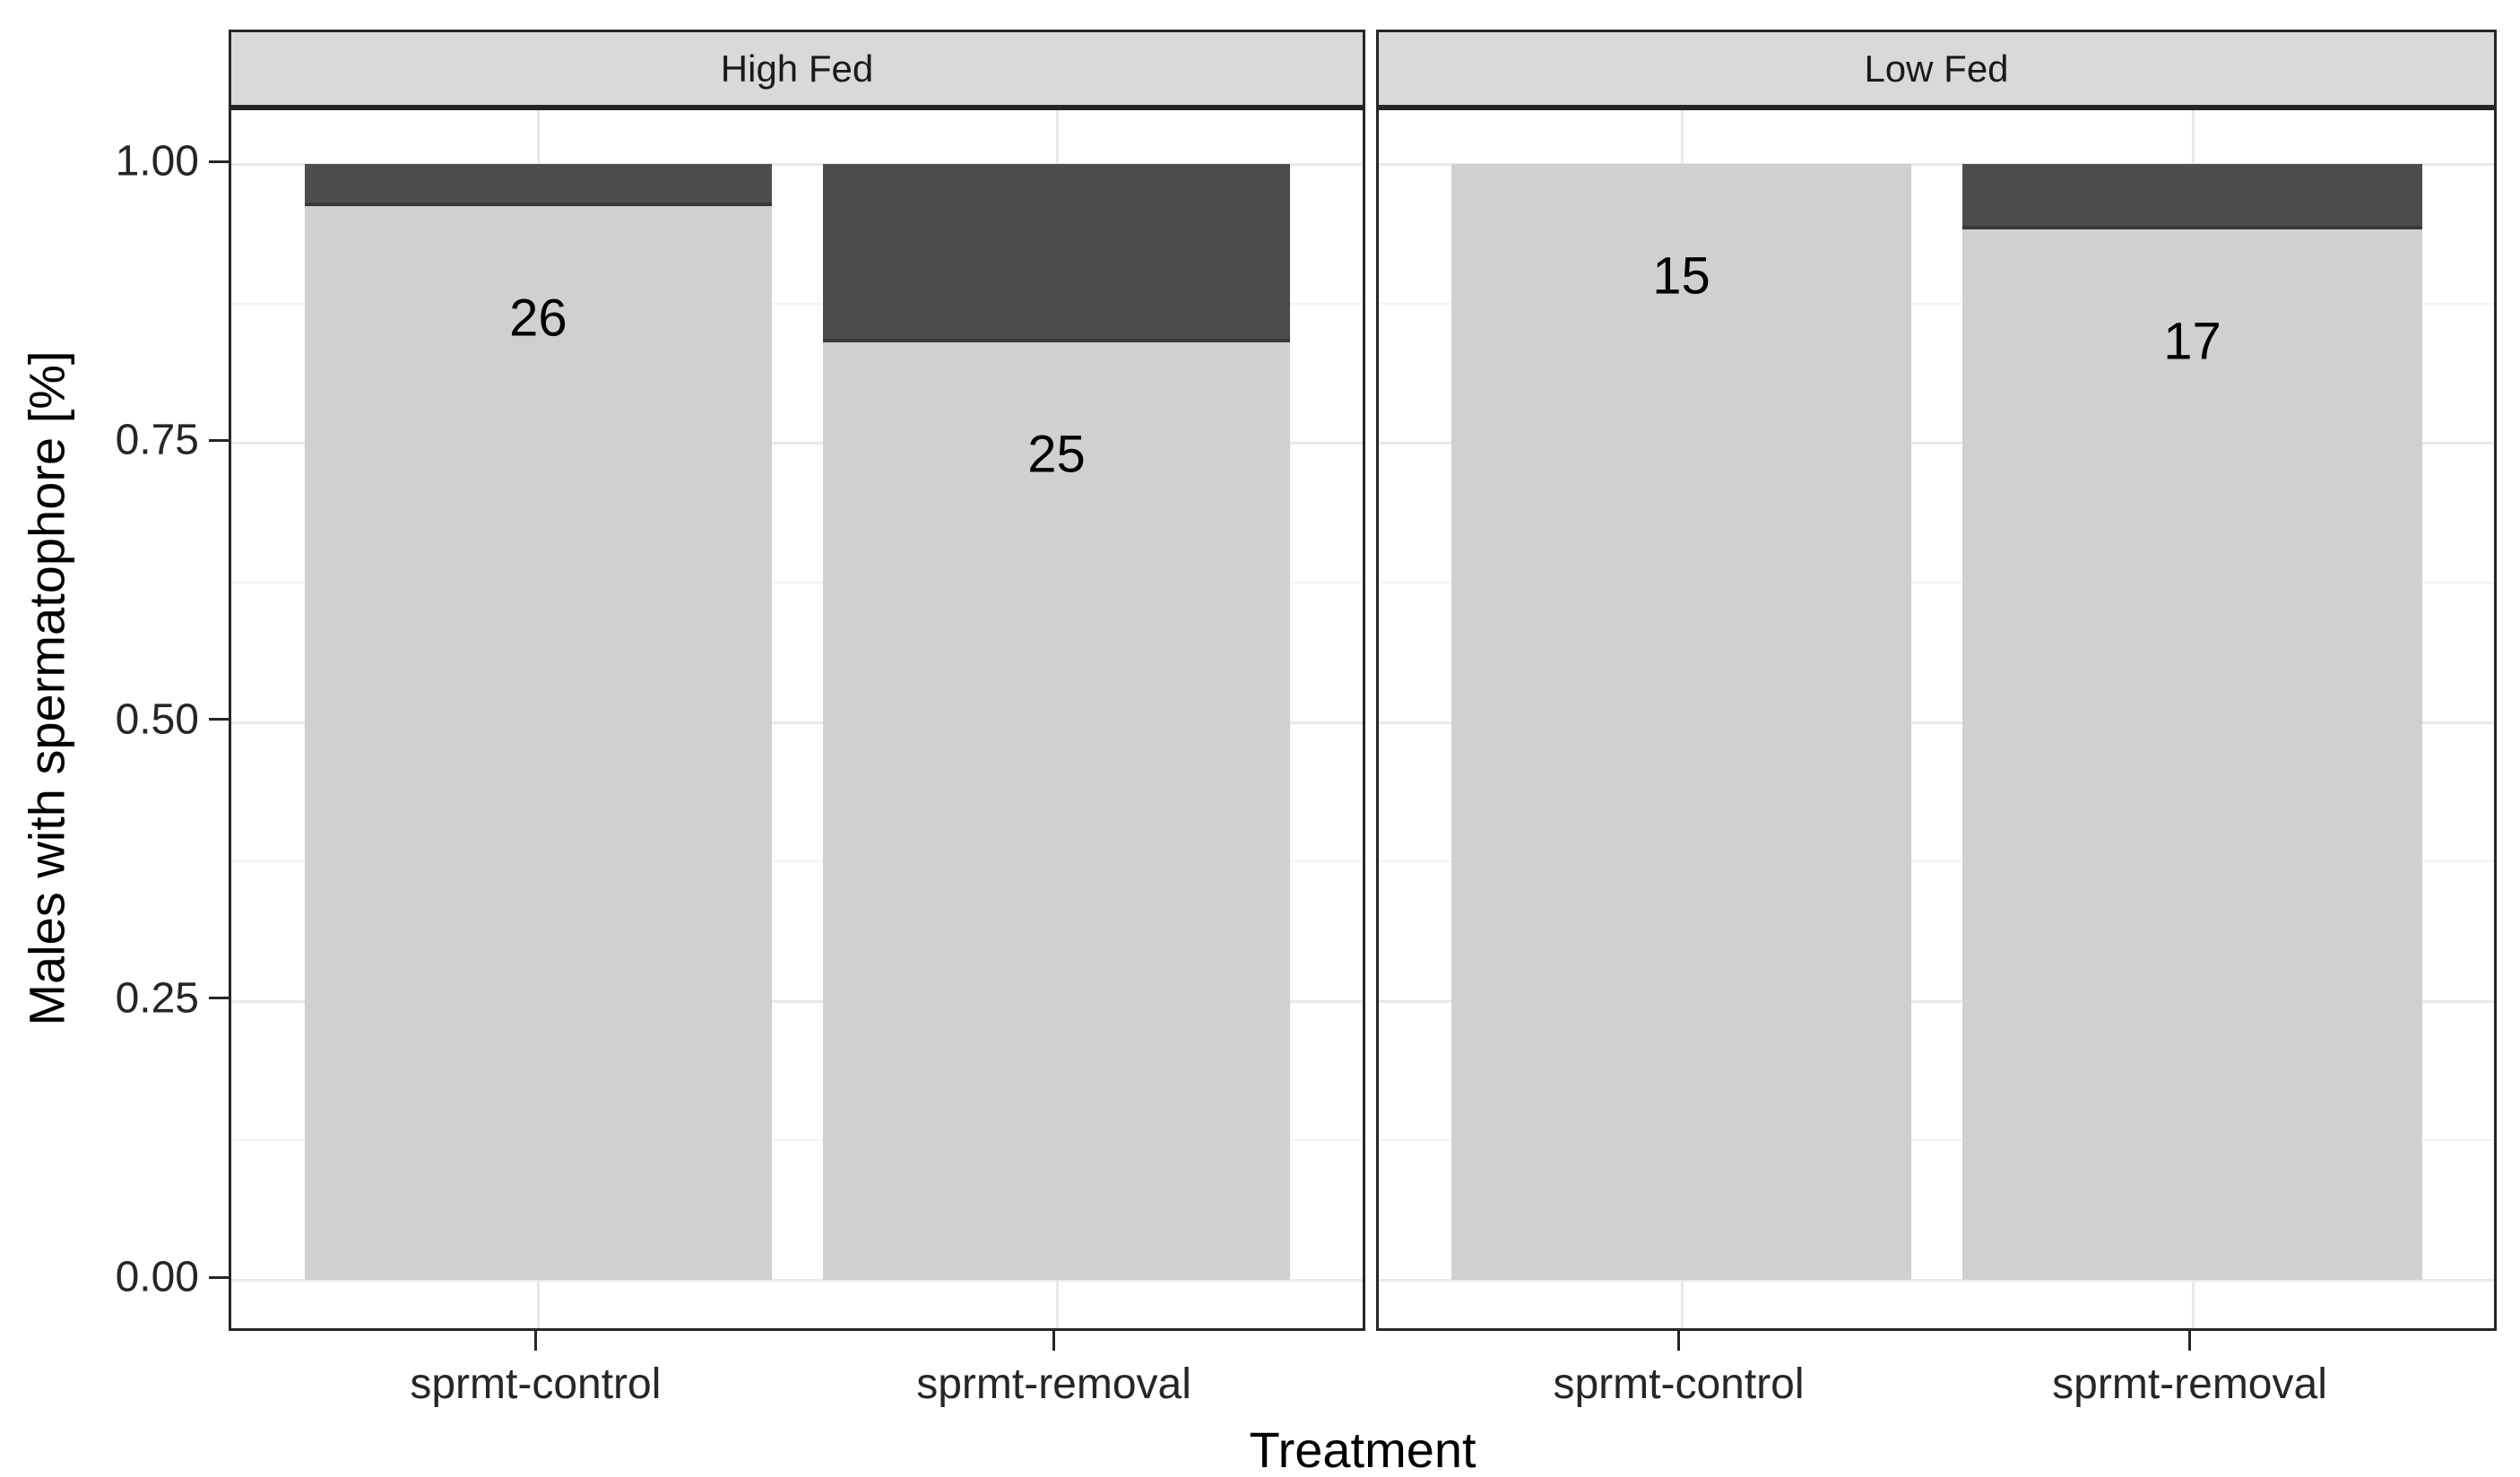 This screenshot has width=2520, height=1477. I want to click on bar-count-label: 26, so click(538, 318).